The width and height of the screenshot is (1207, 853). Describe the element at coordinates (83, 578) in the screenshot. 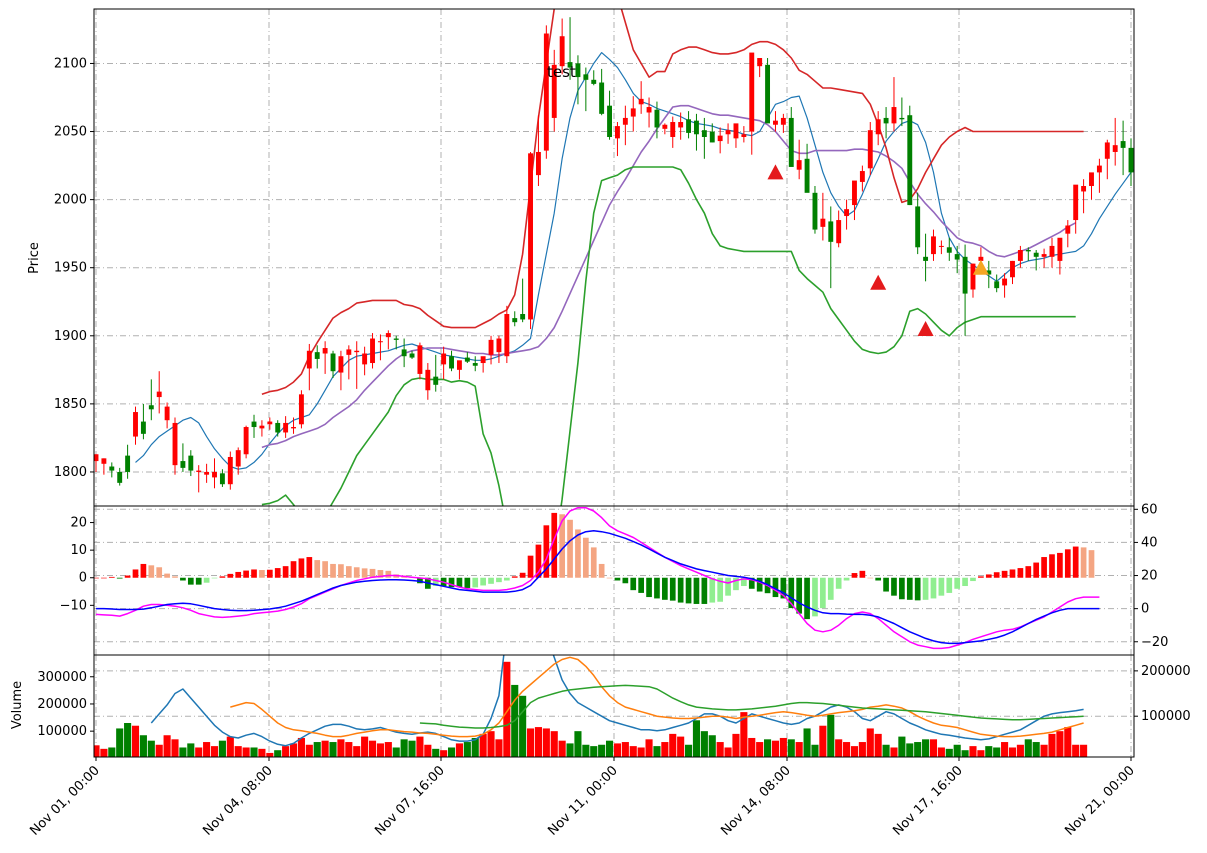

I see `macd-left-tick-label-2: 0` at that location.